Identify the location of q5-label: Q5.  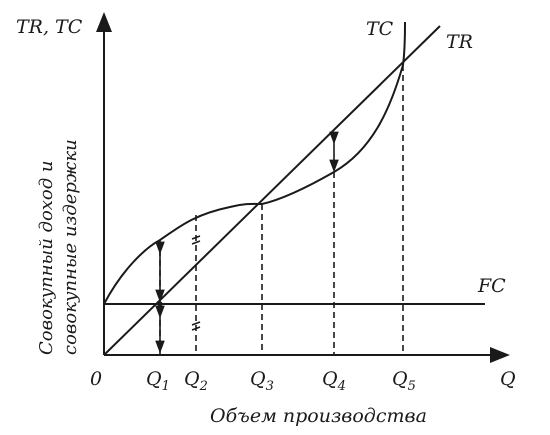
(404, 381).